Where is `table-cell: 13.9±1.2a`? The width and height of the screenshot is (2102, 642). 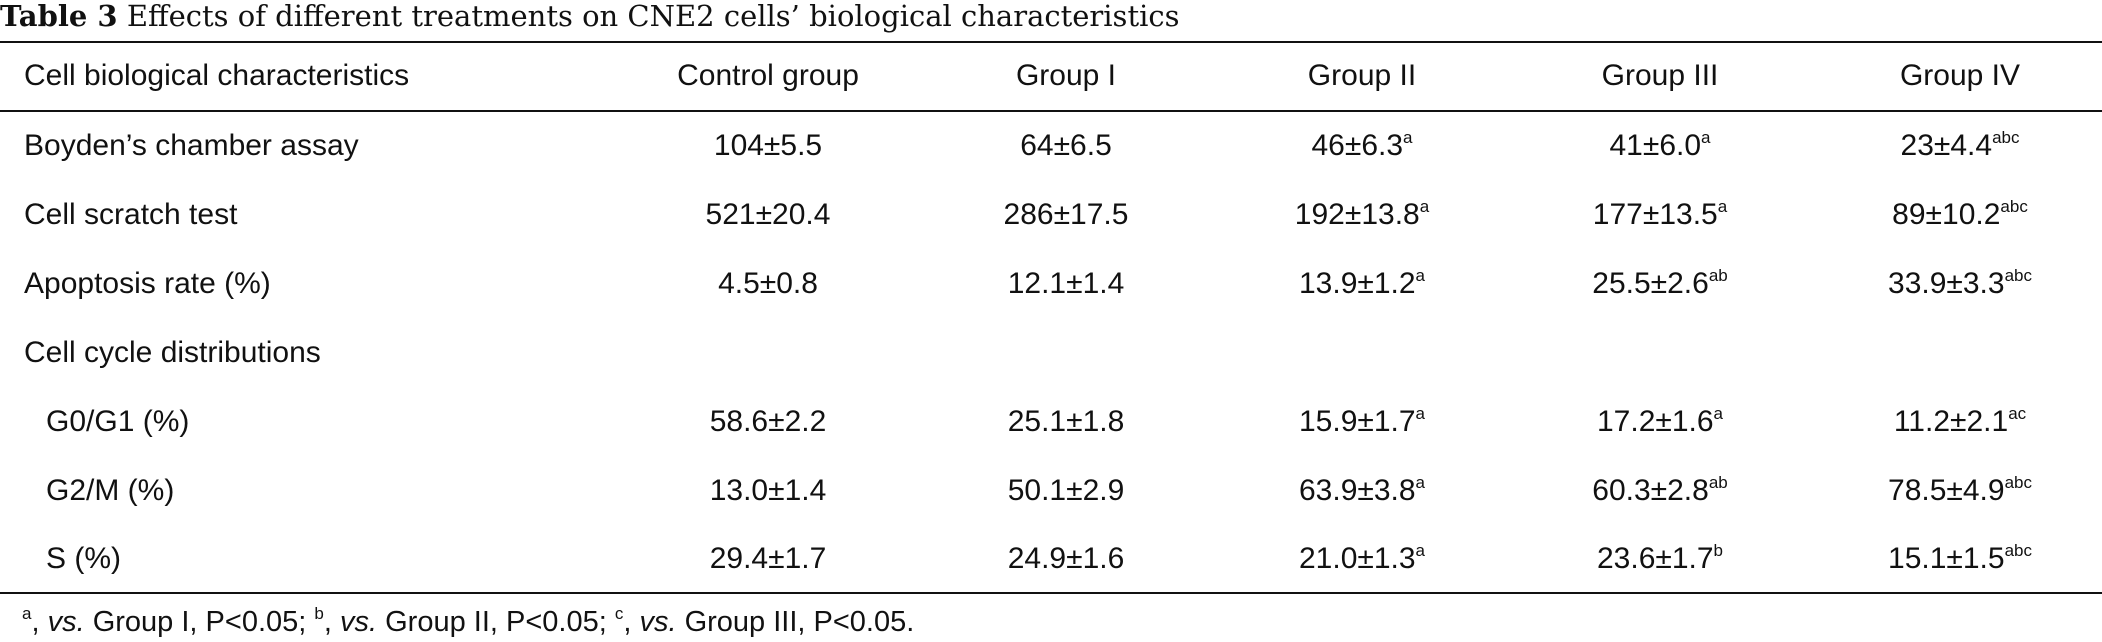 table-cell: 13.9±1.2a is located at coordinates (1362, 284).